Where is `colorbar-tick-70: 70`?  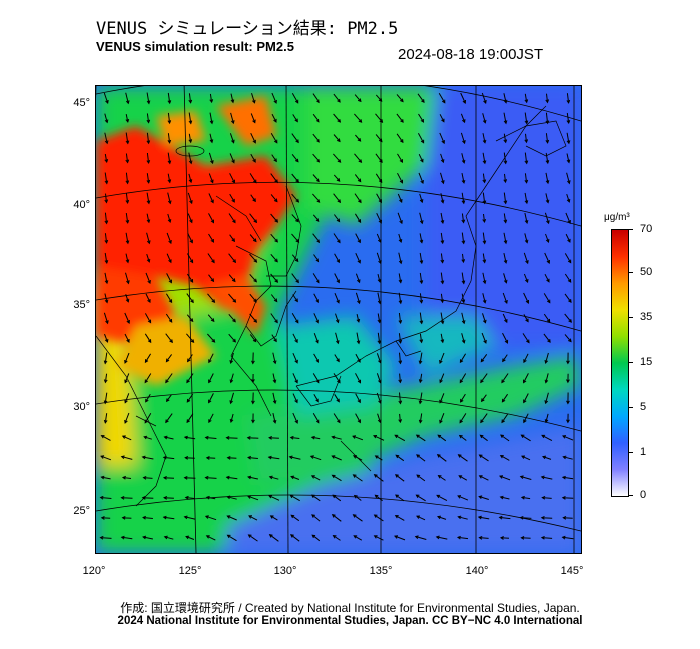 colorbar-tick-70: 70 is located at coordinates (646, 229).